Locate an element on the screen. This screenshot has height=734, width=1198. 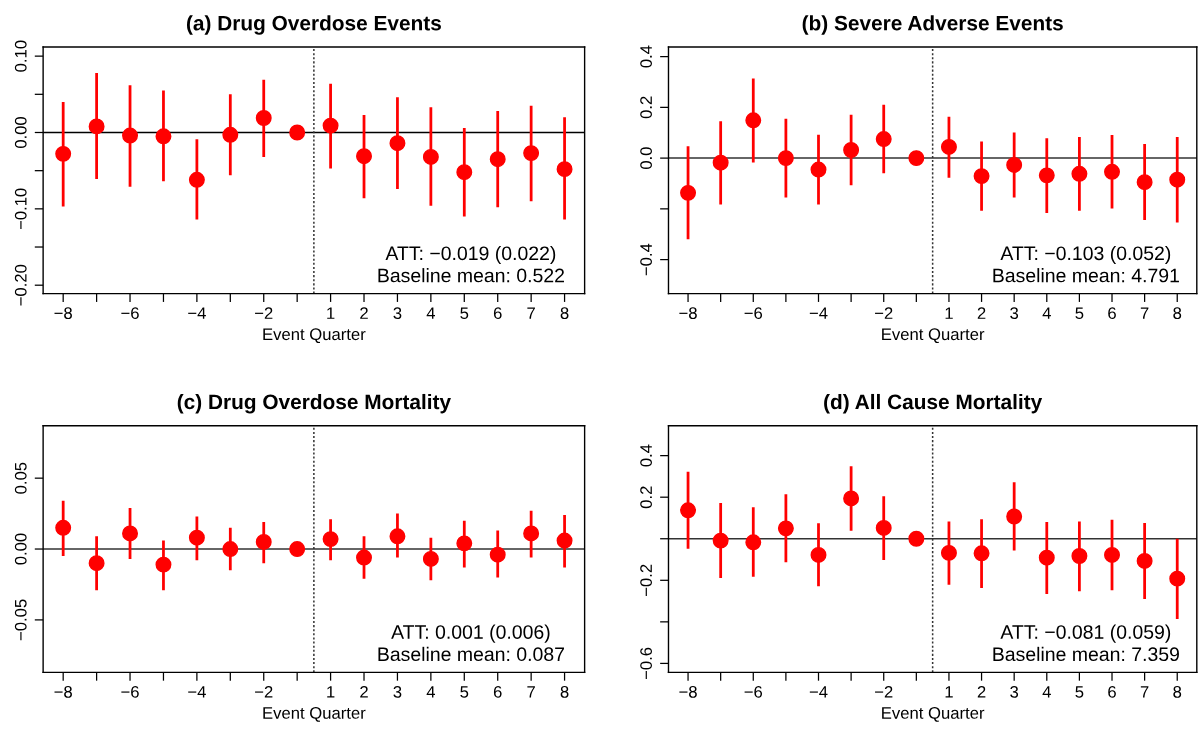
y-tick-label: −0.4 is located at coordinates (646, 259).